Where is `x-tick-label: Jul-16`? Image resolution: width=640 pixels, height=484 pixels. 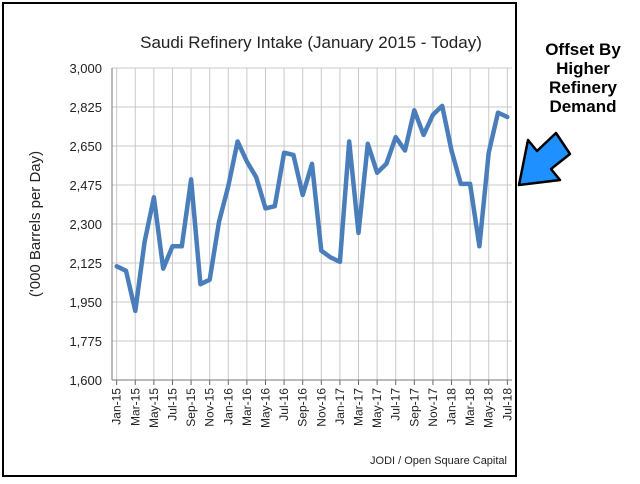
x-tick-label: Jul-16 is located at coordinates (284, 404).